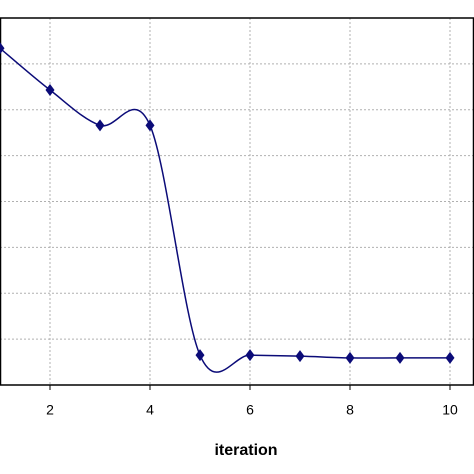  I want to click on x-tick-label: 8, so click(350, 410).